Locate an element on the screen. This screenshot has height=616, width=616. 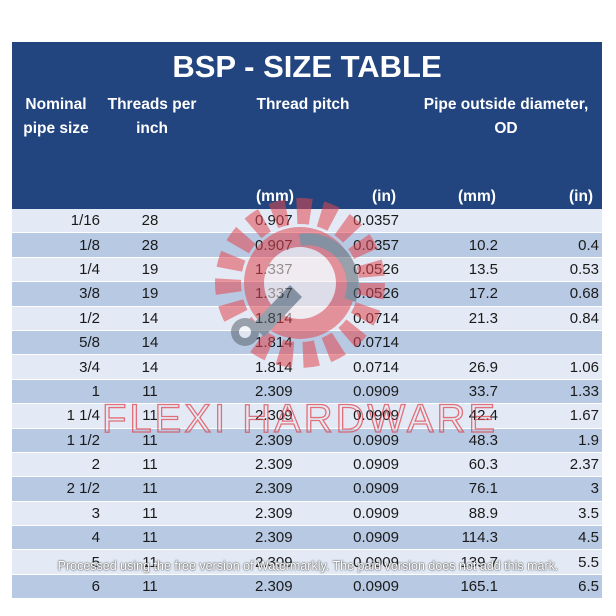
od-mm-cell: 21.3 is located at coordinates (483, 318).